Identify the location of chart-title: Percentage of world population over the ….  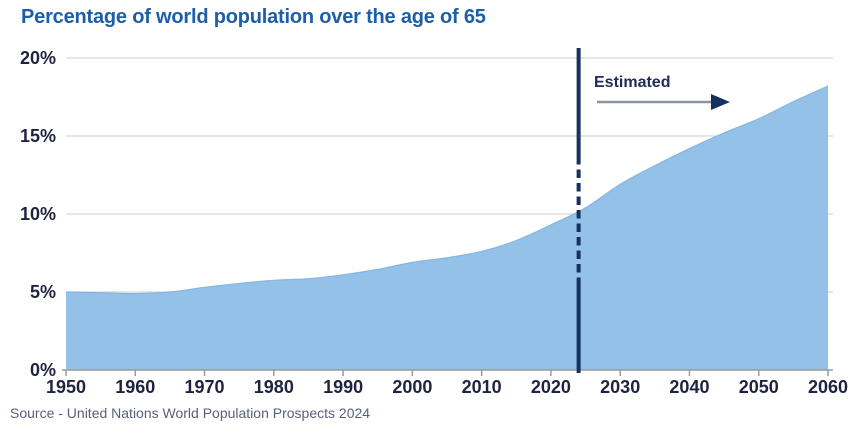
(253, 17).